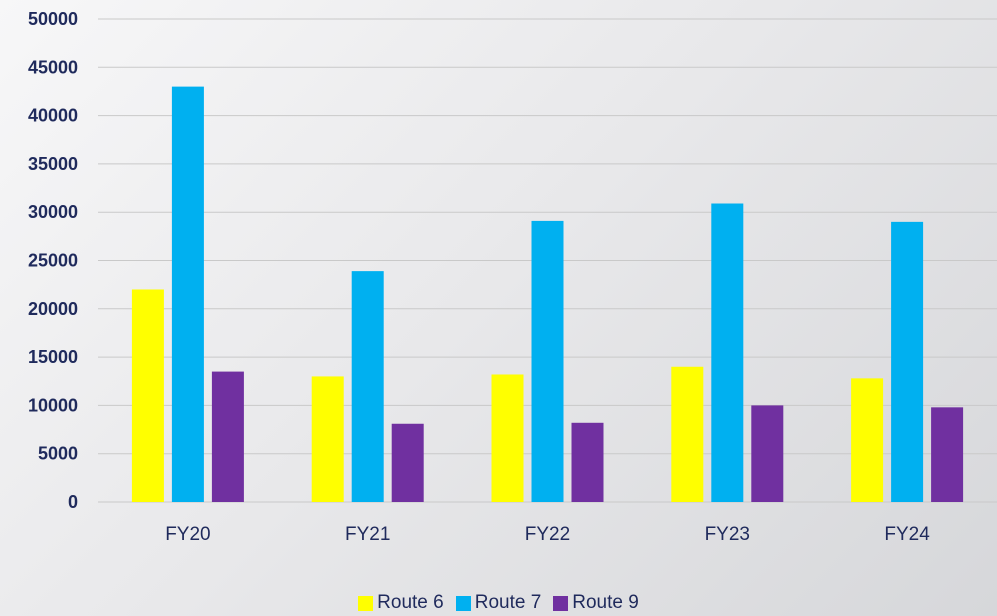  Describe the element at coordinates (227, 436) in the screenshot. I see `bar-route-9-fy20` at that location.